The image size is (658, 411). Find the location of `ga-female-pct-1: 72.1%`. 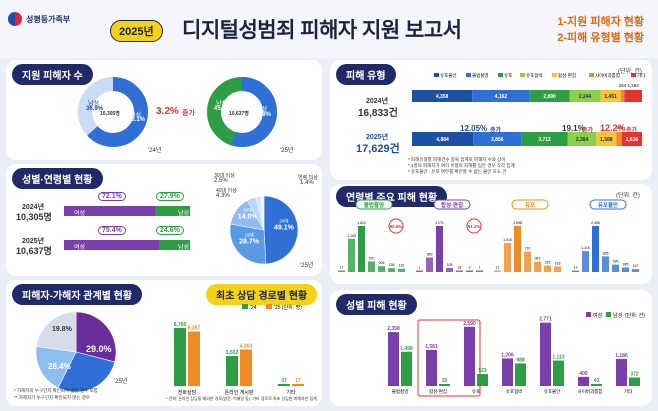

ga-female-pct-1: 72.1% is located at coordinates (112, 196).